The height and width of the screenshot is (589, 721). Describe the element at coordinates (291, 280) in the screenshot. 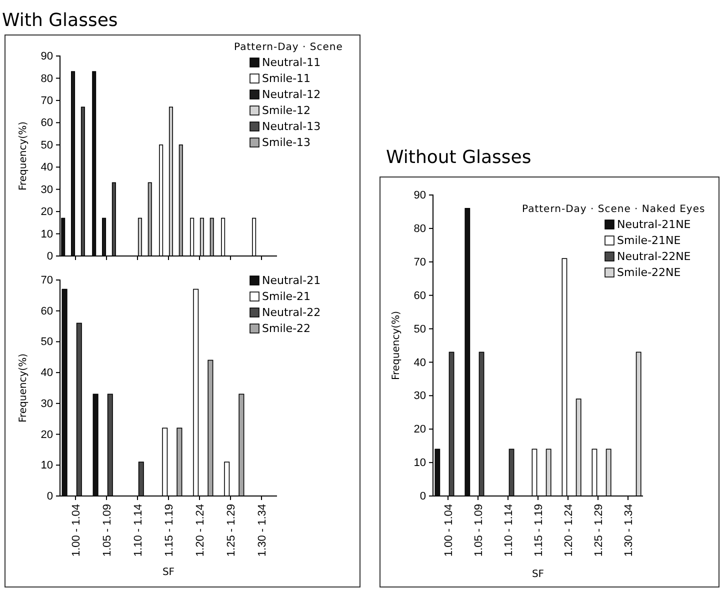

I see `legend-label: Neutral-21` at that location.